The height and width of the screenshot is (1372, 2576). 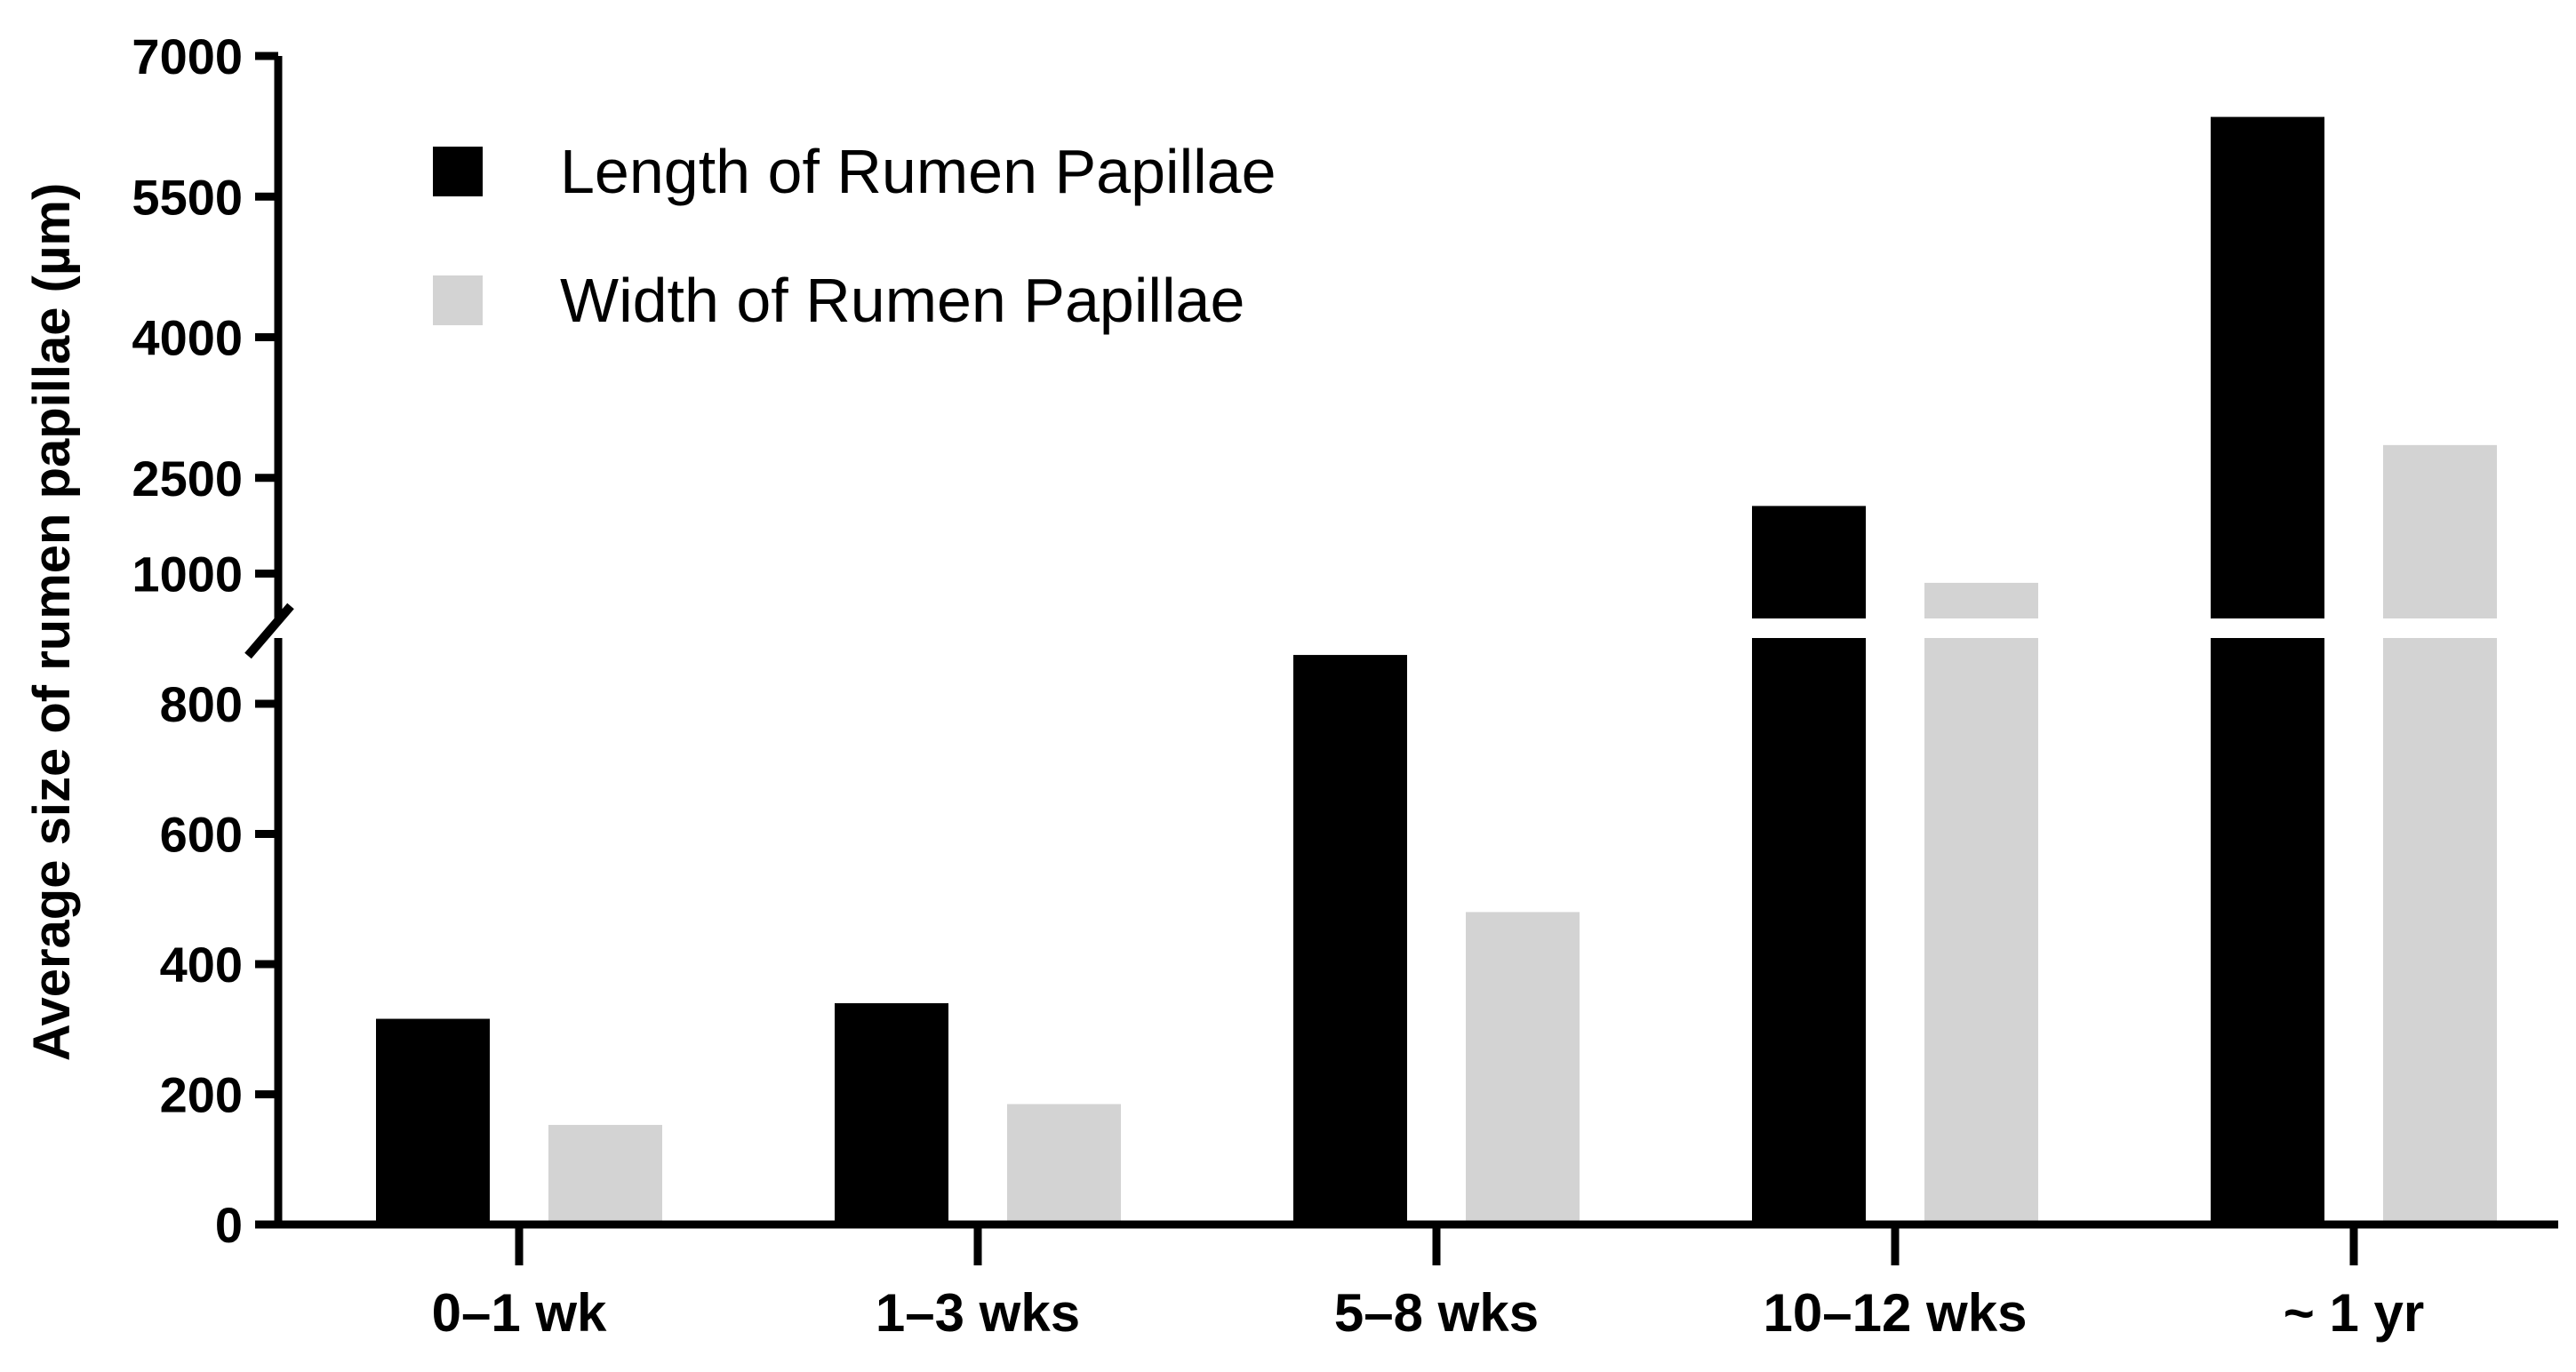 What do you see at coordinates (201, 704) in the screenshot?
I see `y-tick-label: 800` at bounding box center [201, 704].